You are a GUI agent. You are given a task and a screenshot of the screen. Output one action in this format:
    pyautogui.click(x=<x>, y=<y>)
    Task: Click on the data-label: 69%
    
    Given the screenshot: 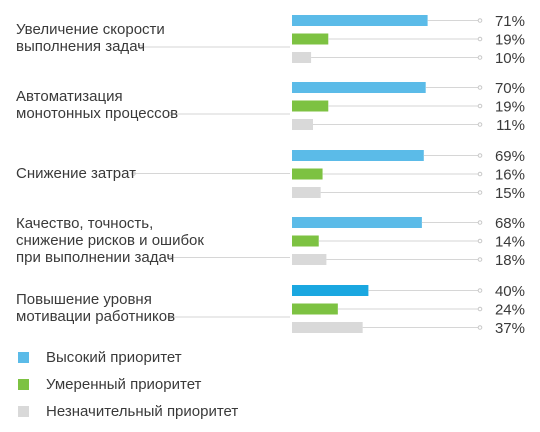 What is the action you would take?
    pyautogui.click(x=510, y=156)
    